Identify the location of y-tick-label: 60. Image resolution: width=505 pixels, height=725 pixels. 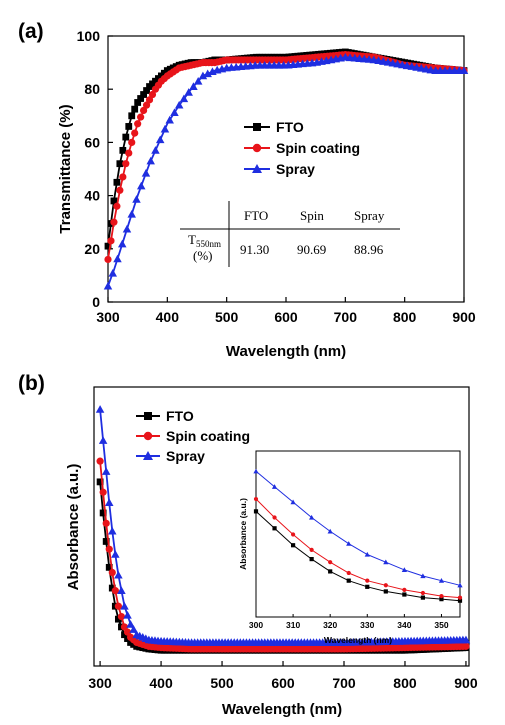
(92, 142).